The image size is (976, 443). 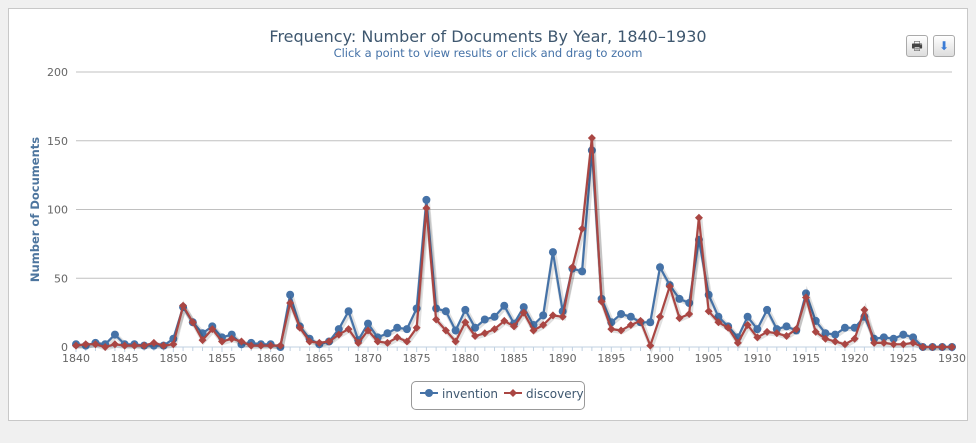 I want to click on print-button: 🖶, so click(x=917, y=46).